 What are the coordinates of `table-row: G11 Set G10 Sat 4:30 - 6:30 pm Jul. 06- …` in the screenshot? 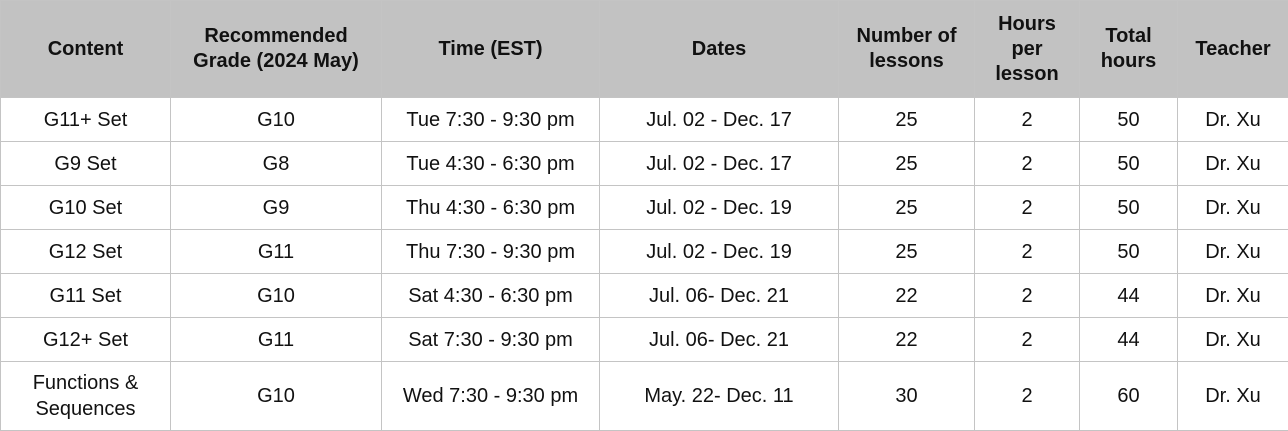 It's located at (644, 296).